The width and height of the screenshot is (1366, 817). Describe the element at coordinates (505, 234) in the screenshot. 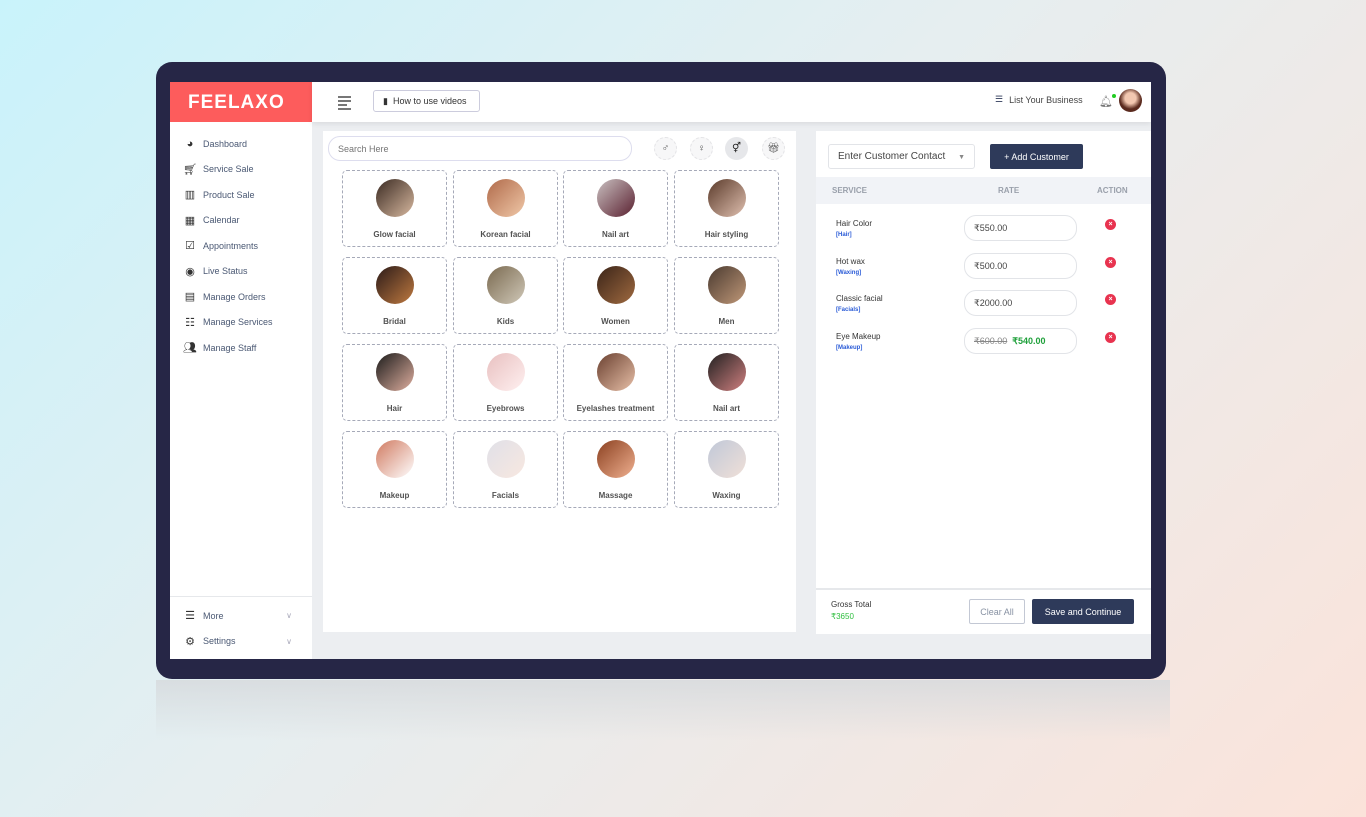

I see `category-label: Korean facial` at that location.